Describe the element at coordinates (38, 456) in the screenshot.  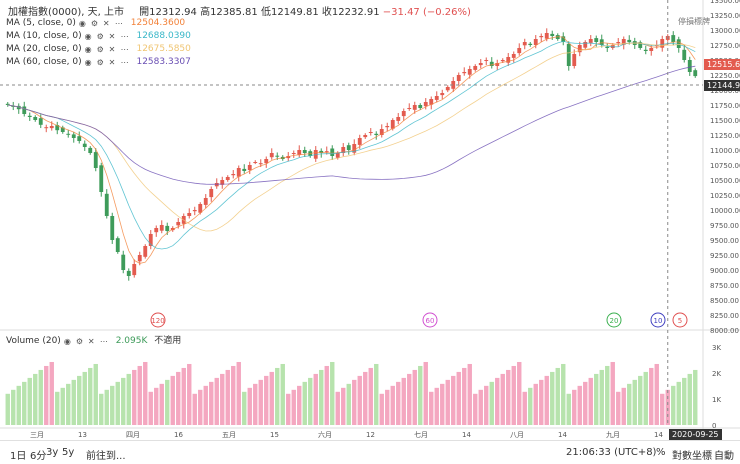
I see `range-6m: 6分` at that location.